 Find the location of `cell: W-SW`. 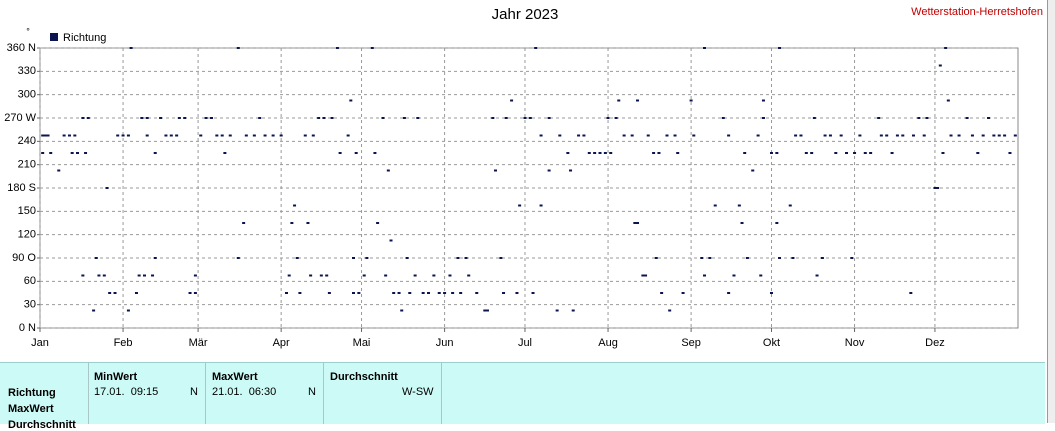

cell: W-SW is located at coordinates (418, 392).